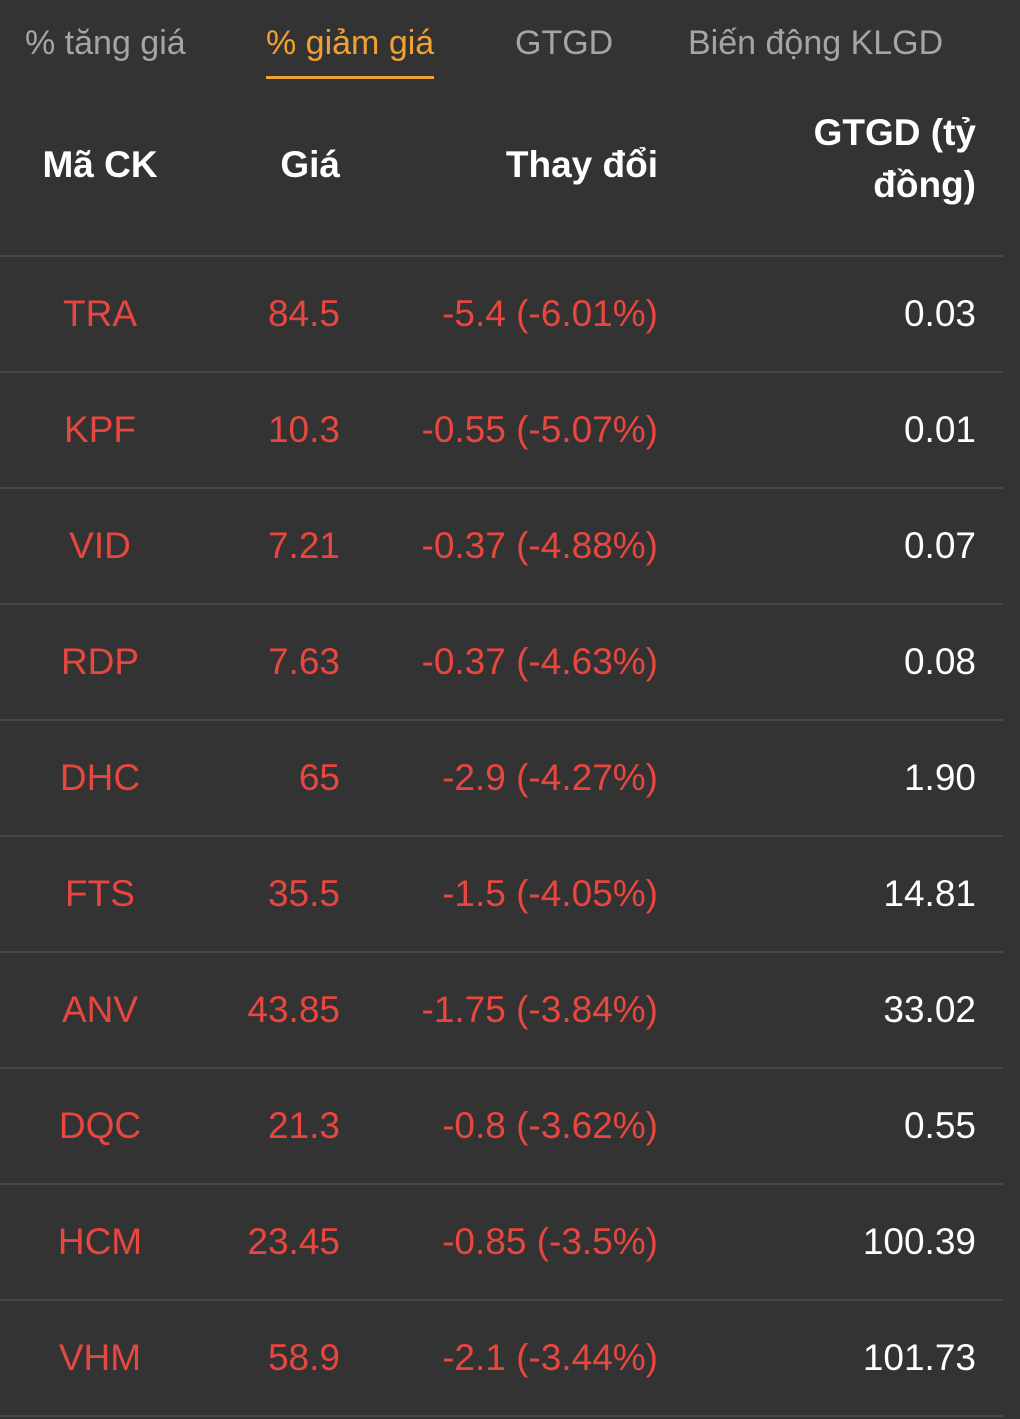  I want to click on tab-price-decrease: % giảm giá, so click(350, 51).